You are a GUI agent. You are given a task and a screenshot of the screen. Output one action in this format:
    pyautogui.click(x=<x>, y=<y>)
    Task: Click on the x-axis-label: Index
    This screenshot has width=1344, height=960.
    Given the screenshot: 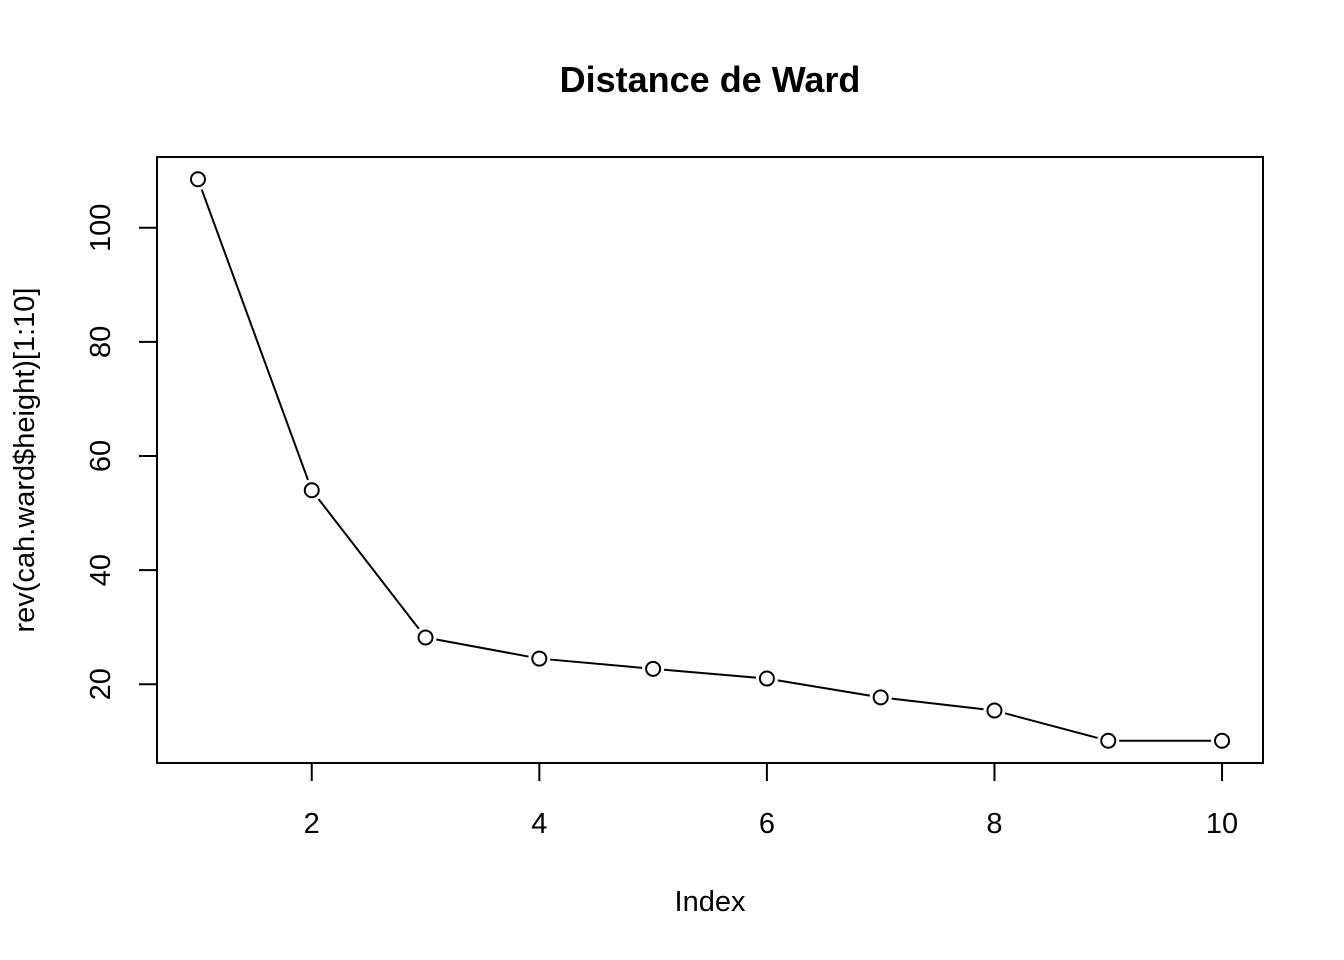 What is the action you would take?
    pyautogui.click(x=710, y=902)
    